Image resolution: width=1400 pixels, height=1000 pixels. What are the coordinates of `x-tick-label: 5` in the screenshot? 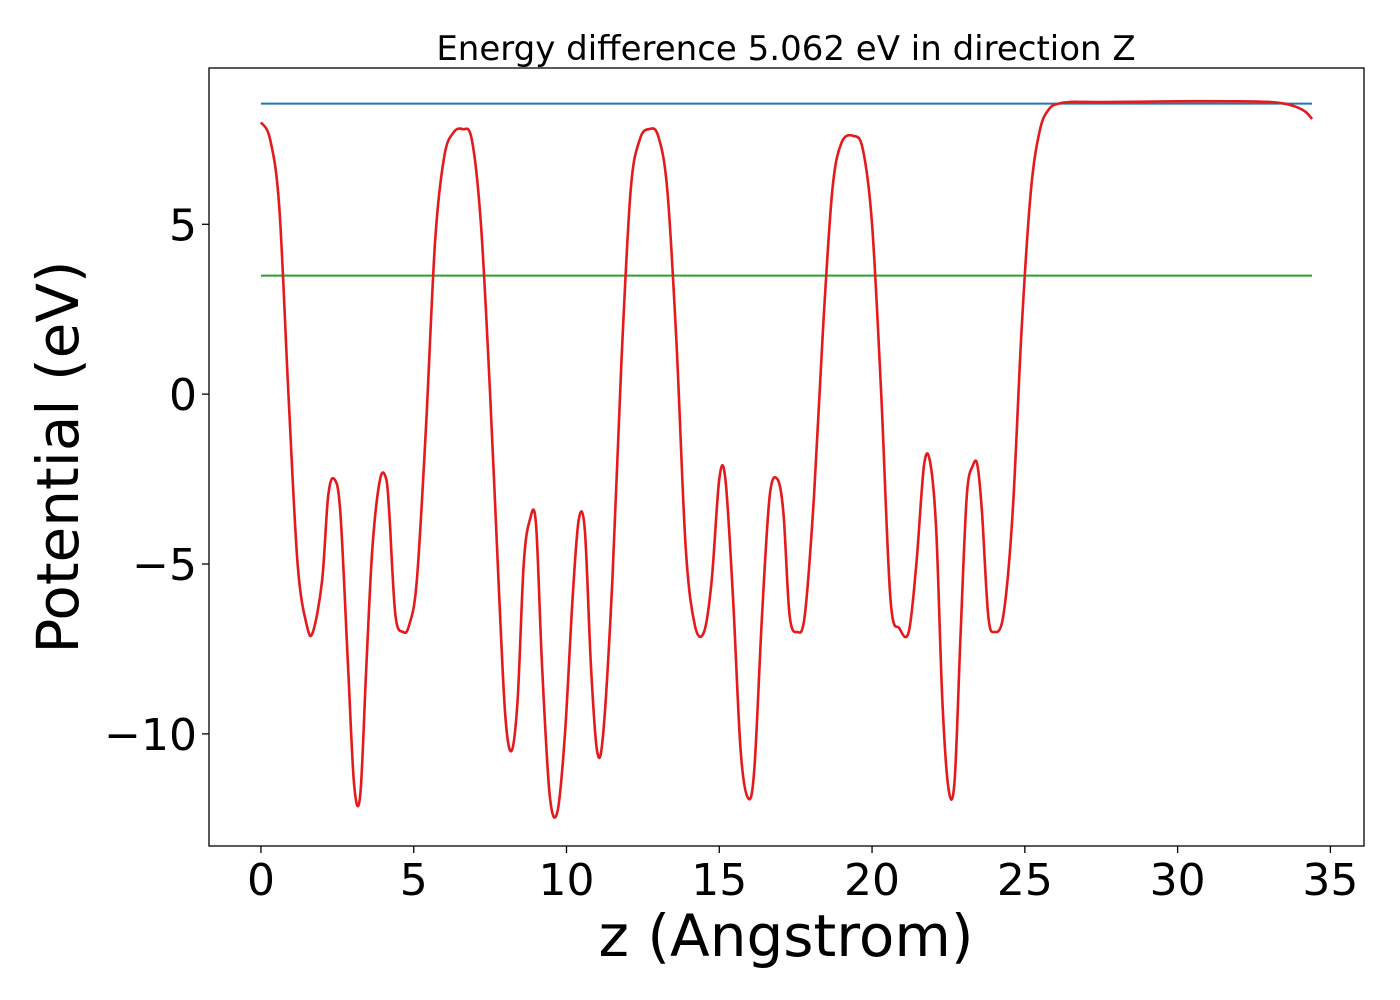 It's located at (414, 880).